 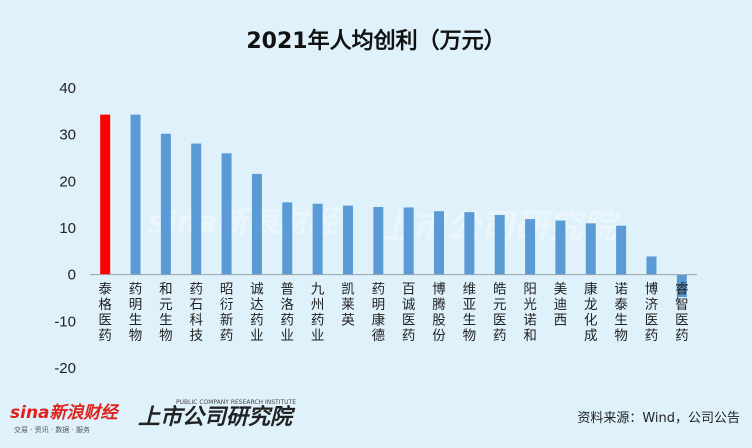 I want to click on watermark: sina新浪财经 上市公司研究院, so click(x=385, y=226).